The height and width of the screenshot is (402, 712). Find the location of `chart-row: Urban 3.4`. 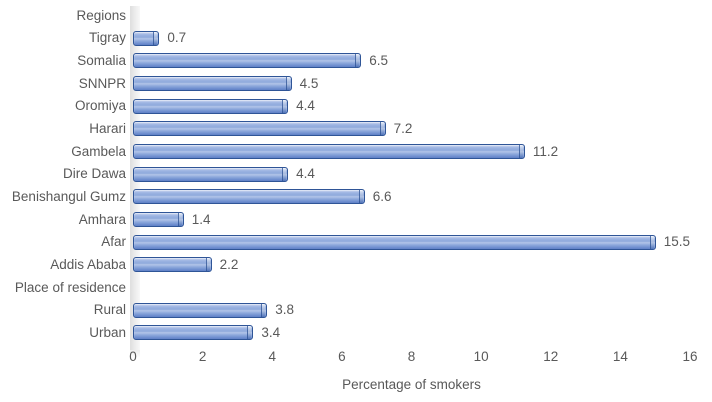

chart-row: Urban 3.4 is located at coordinates (345, 332).